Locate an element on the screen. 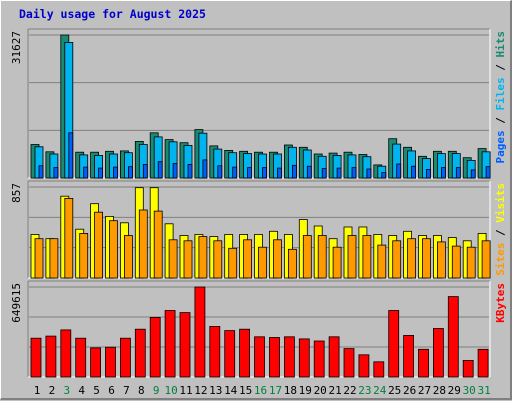  x-tick-day-4: 4 is located at coordinates (81, 390).